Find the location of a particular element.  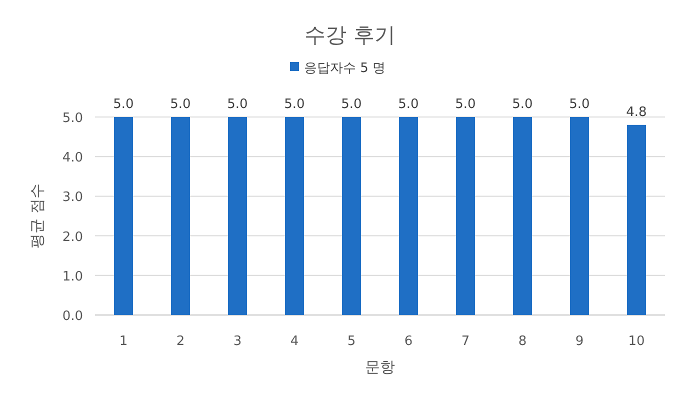

x-axis-title: 문항 is located at coordinates (380, 367).